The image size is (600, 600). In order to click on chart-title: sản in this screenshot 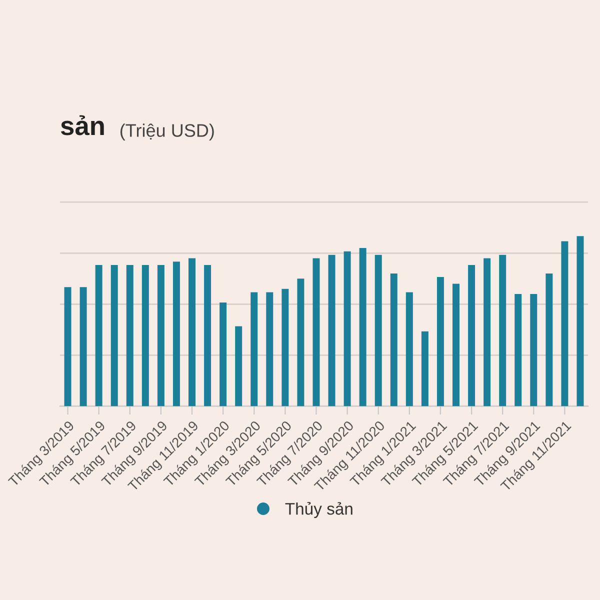, I will do `click(82, 125)`.